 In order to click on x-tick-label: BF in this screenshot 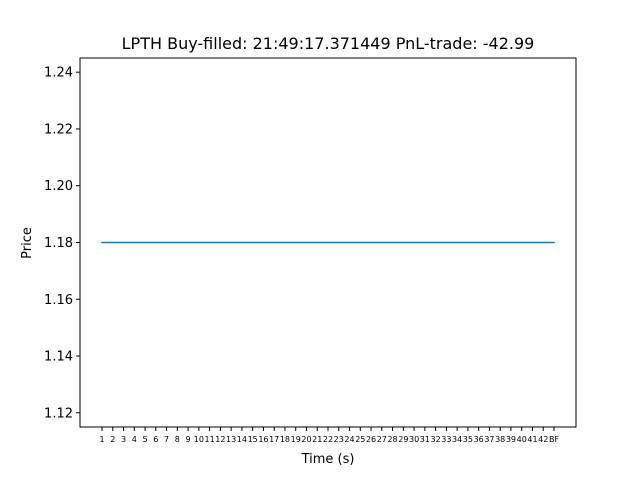, I will do `click(554, 439)`.